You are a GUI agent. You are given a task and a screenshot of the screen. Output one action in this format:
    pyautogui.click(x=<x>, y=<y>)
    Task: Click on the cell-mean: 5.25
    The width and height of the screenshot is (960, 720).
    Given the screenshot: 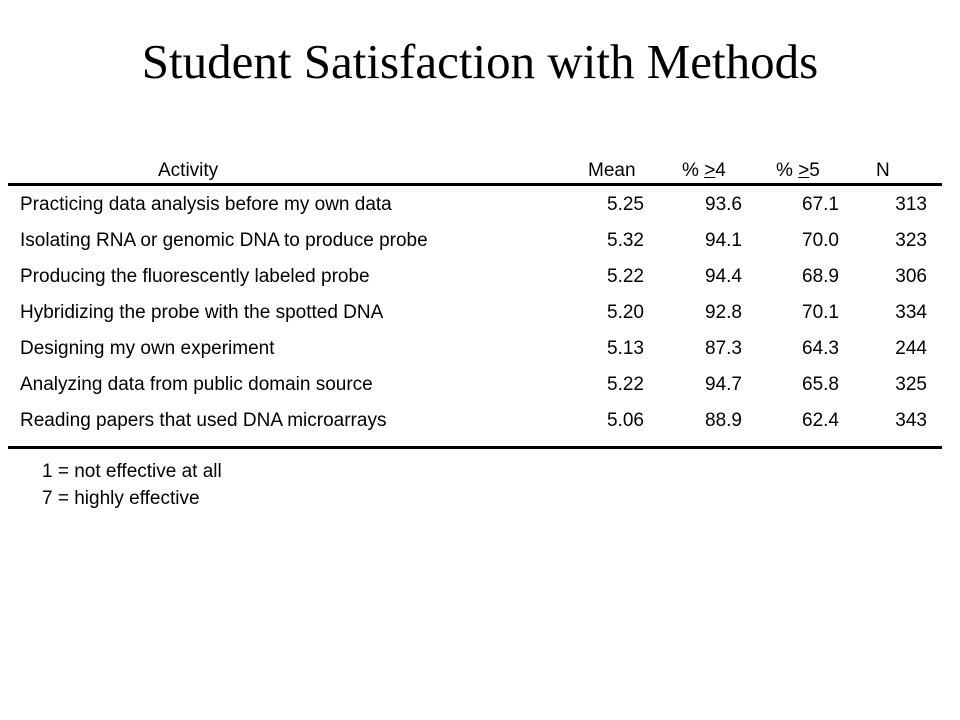 What is the action you would take?
    pyautogui.click(x=625, y=204)
    